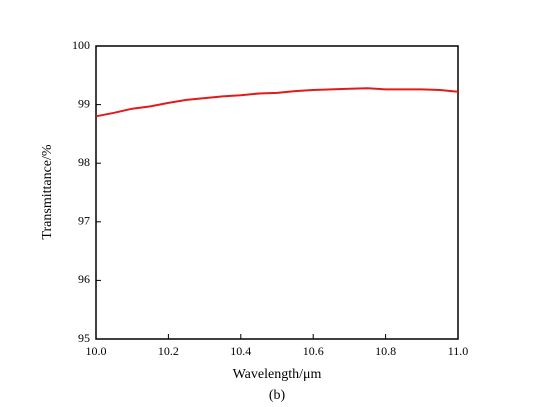 This screenshot has height=407, width=534. I want to click on y-tick-label: 99, so click(84, 103).